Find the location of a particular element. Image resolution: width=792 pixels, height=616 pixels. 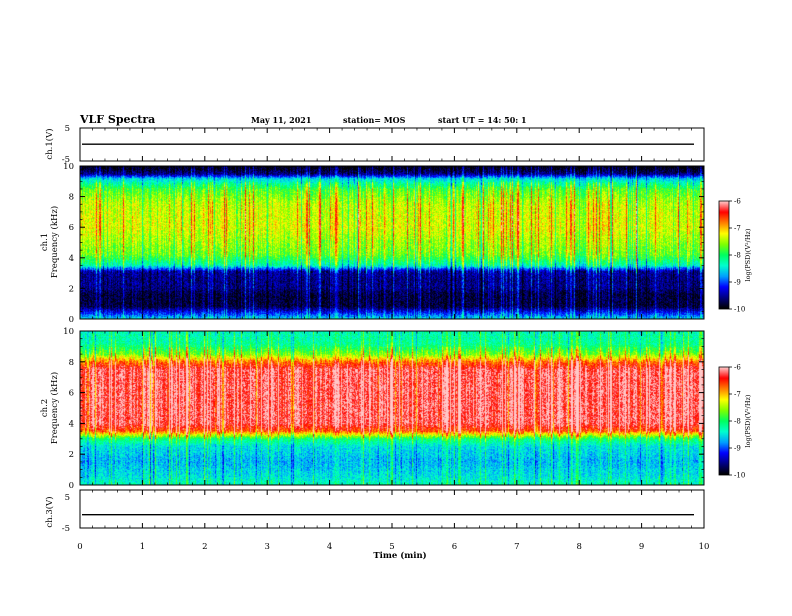

time-axis-ticklabel: 7 is located at coordinates (516, 547).